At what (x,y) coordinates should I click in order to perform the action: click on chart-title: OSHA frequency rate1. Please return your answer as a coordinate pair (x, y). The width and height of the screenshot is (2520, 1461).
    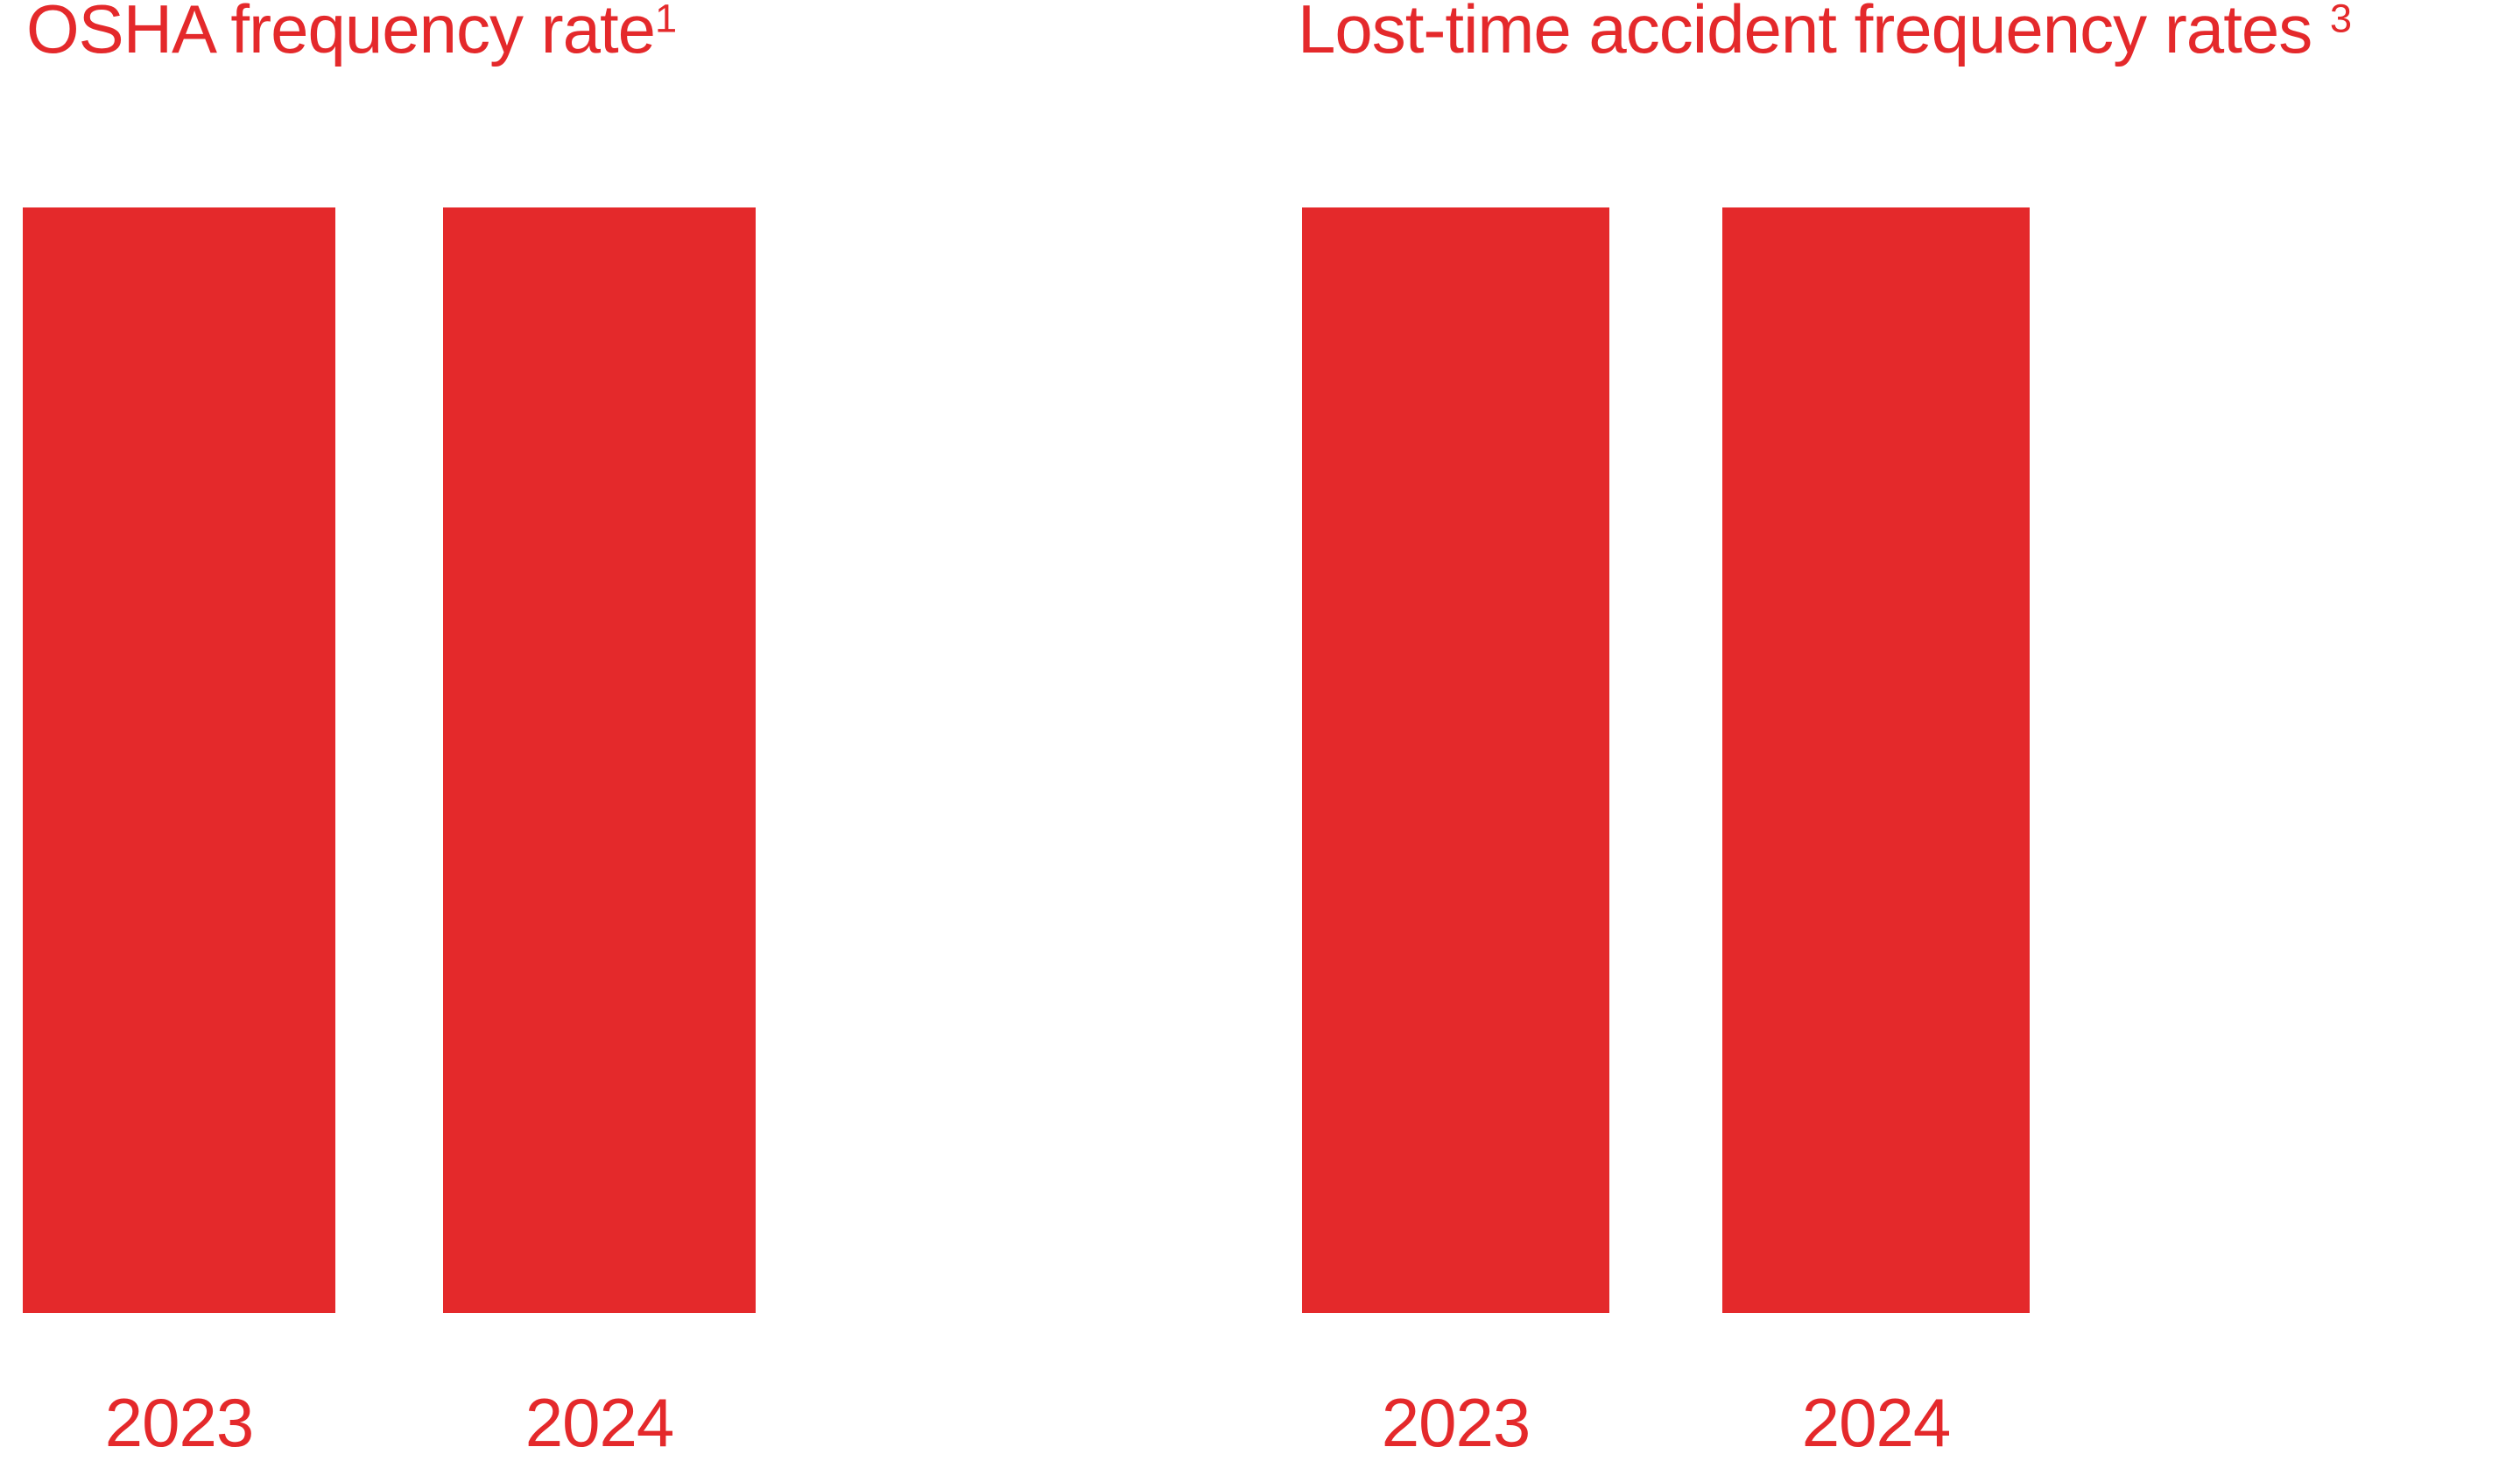
    Looking at the image, I should click on (351, 32).